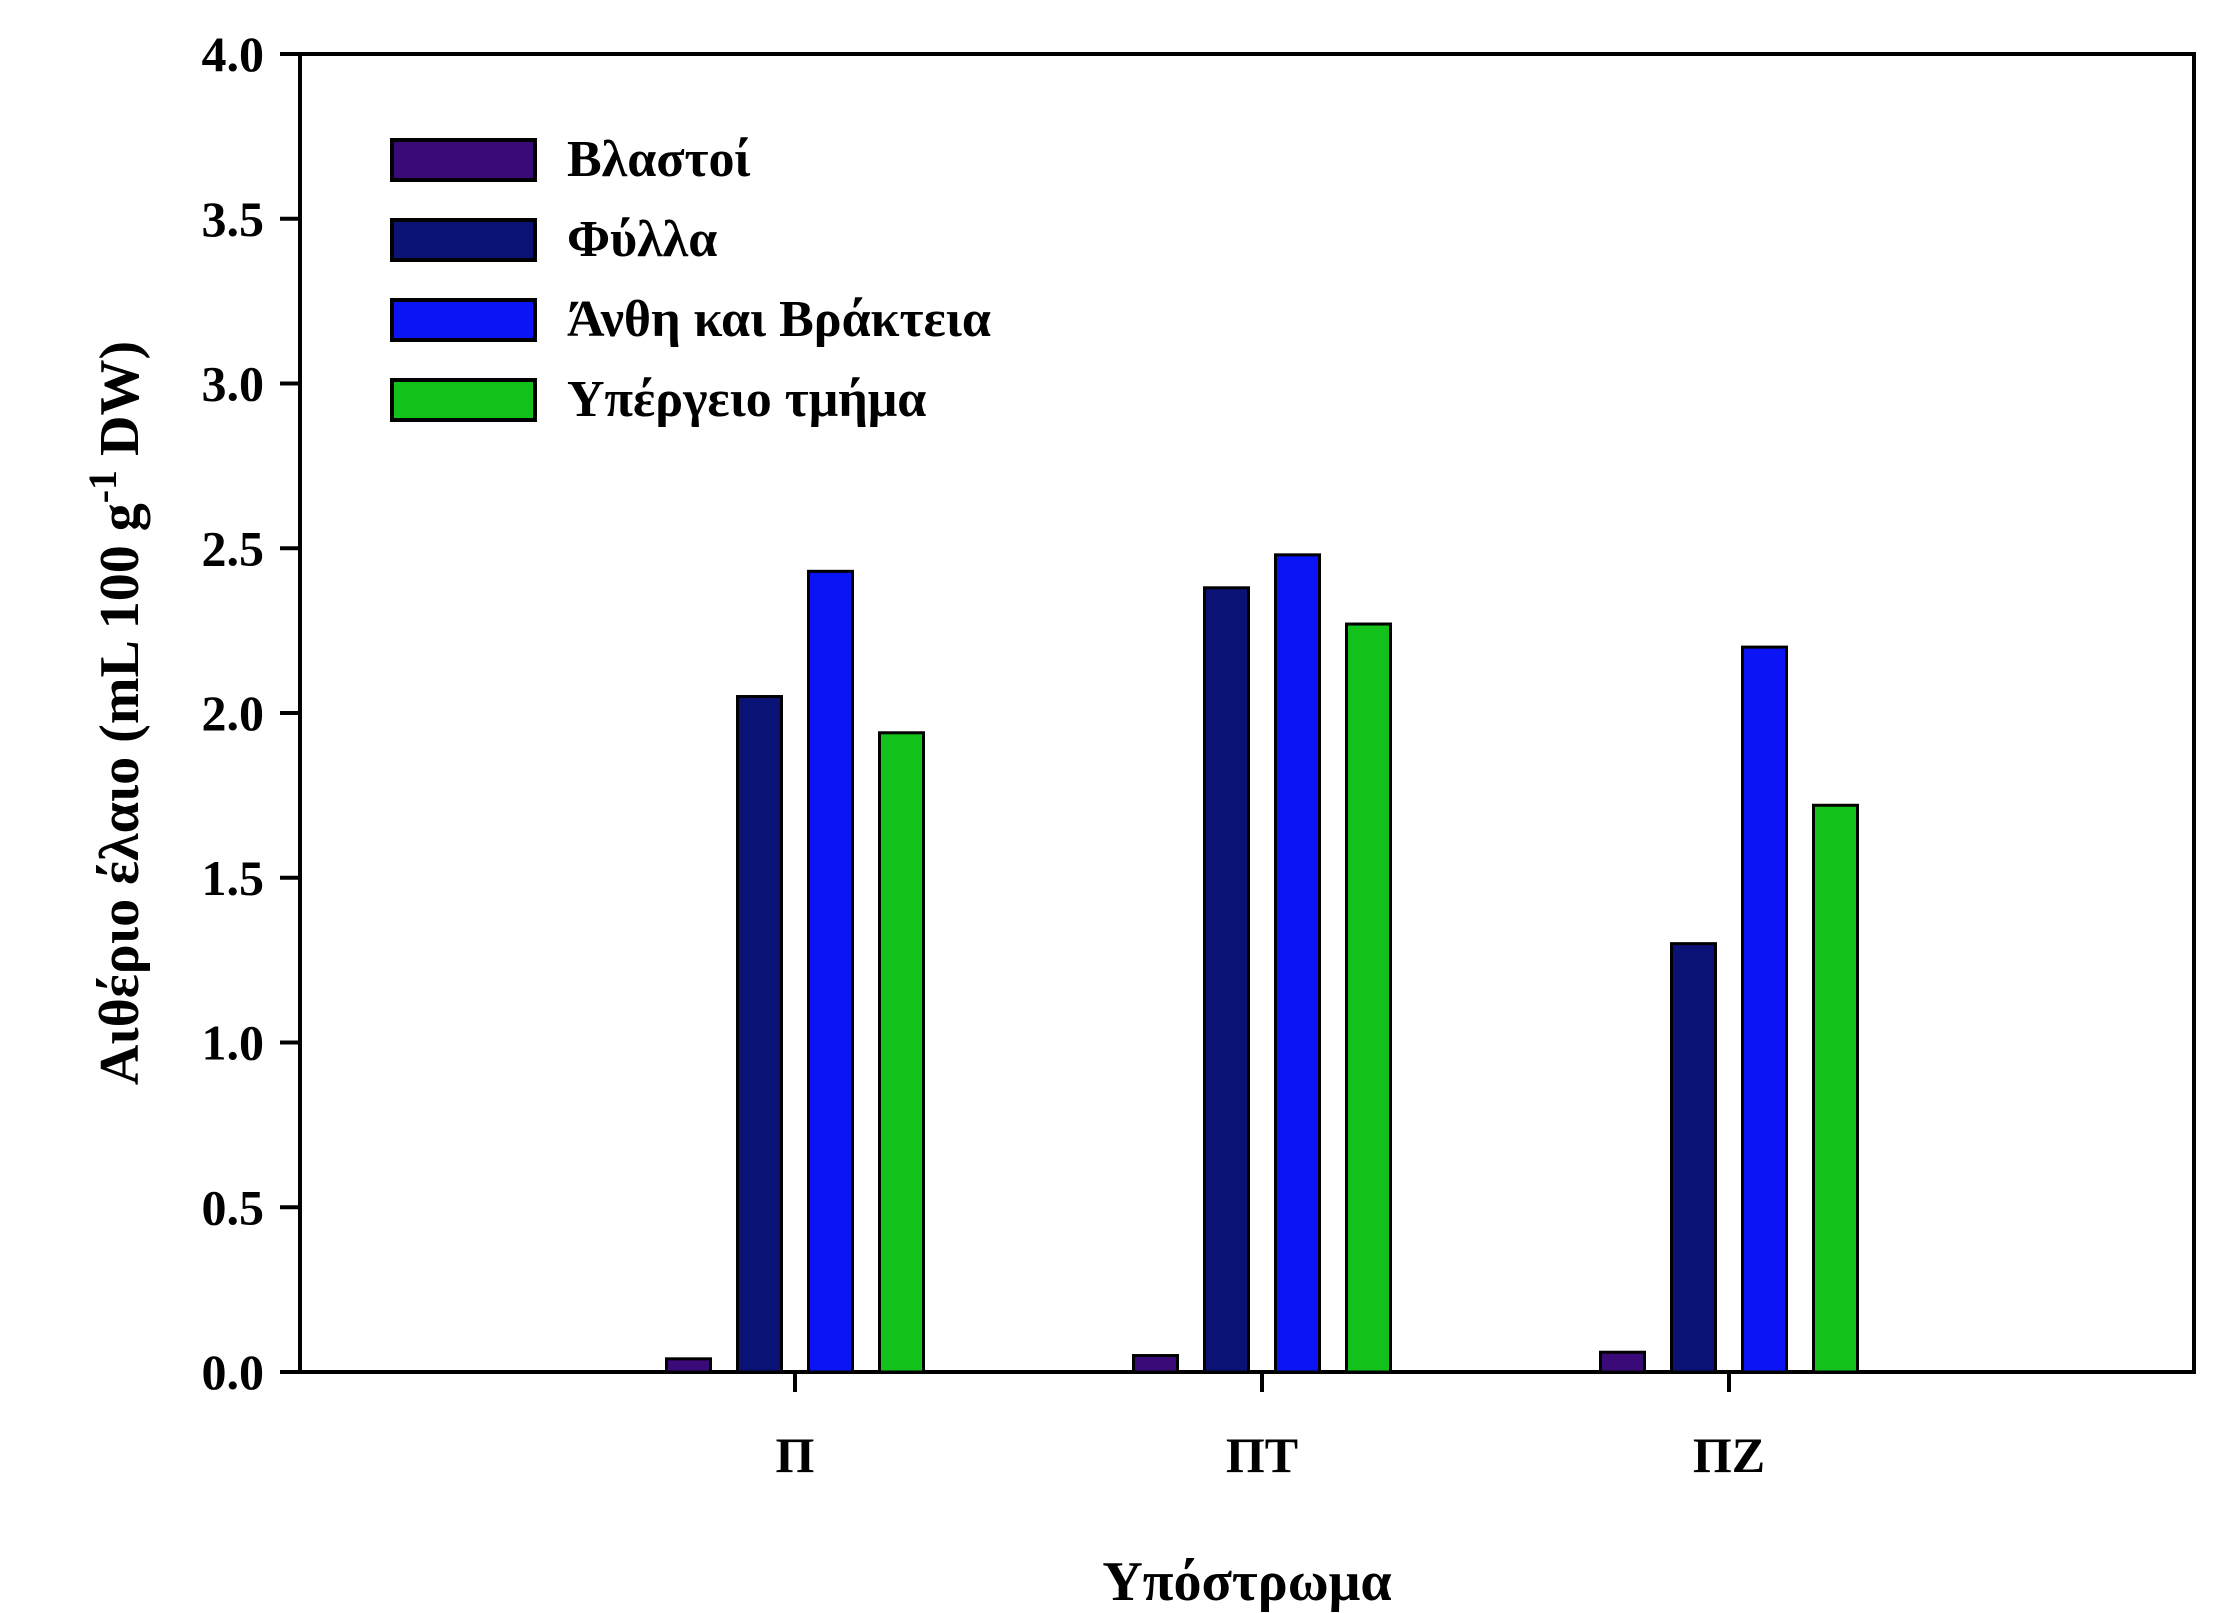 Image resolution: width=2214 pixels, height=1613 pixels. Describe the element at coordinates (642, 239) in the screenshot. I see `legend-label: Φύλλα` at that location.